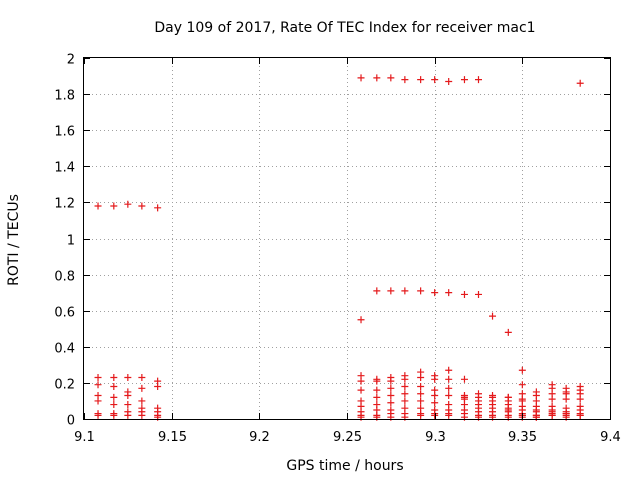 This screenshot has height=480, width=640. I want to click on x-tick-label: 9.2, so click(259, 437).